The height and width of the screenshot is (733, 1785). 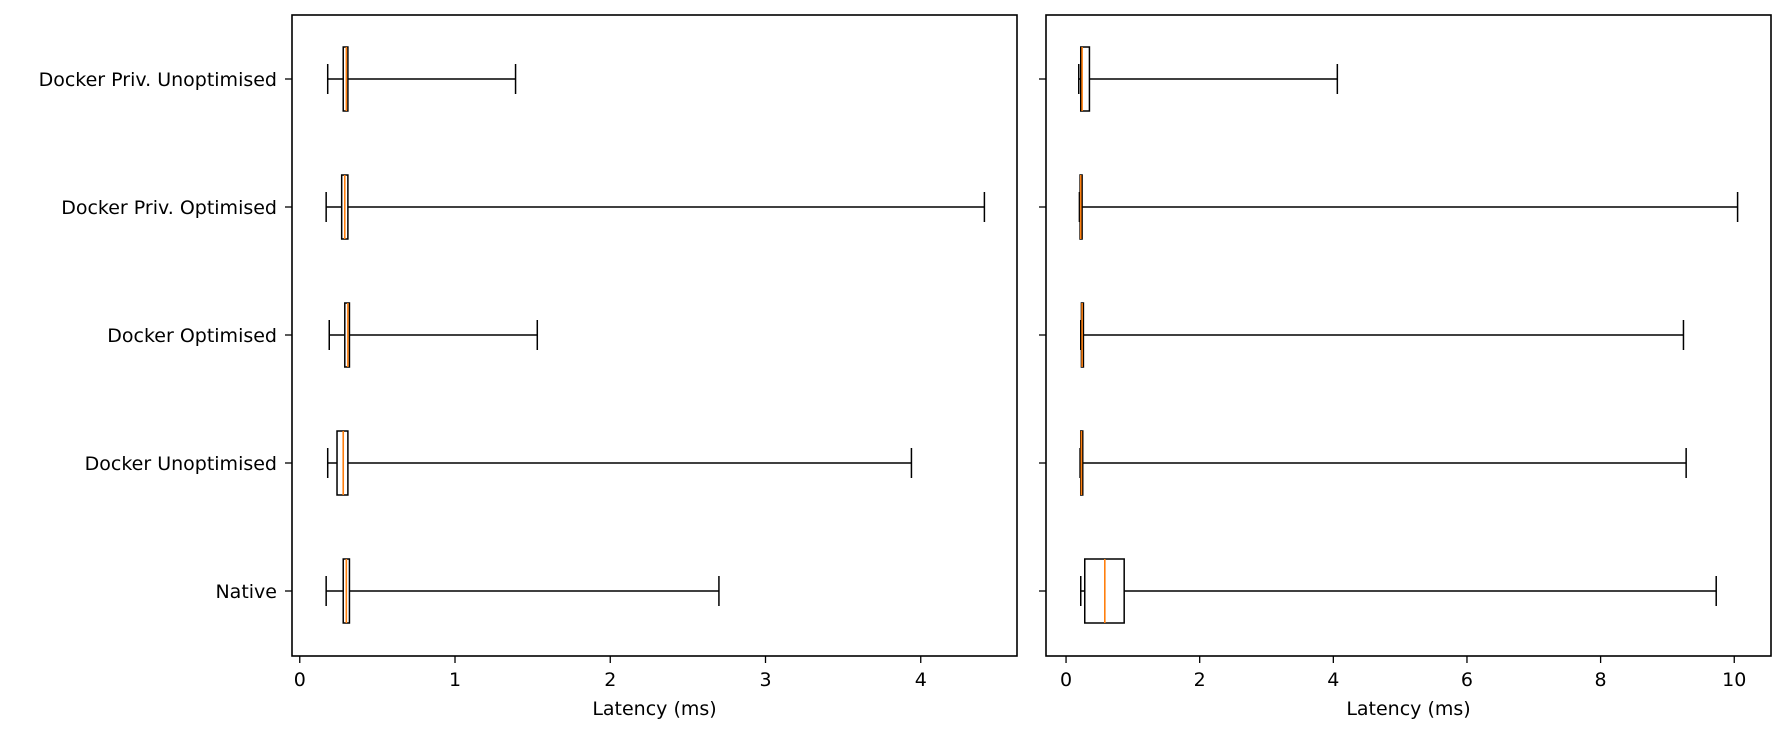 I want to click on category-label: Native, so click(x=246, y=592).